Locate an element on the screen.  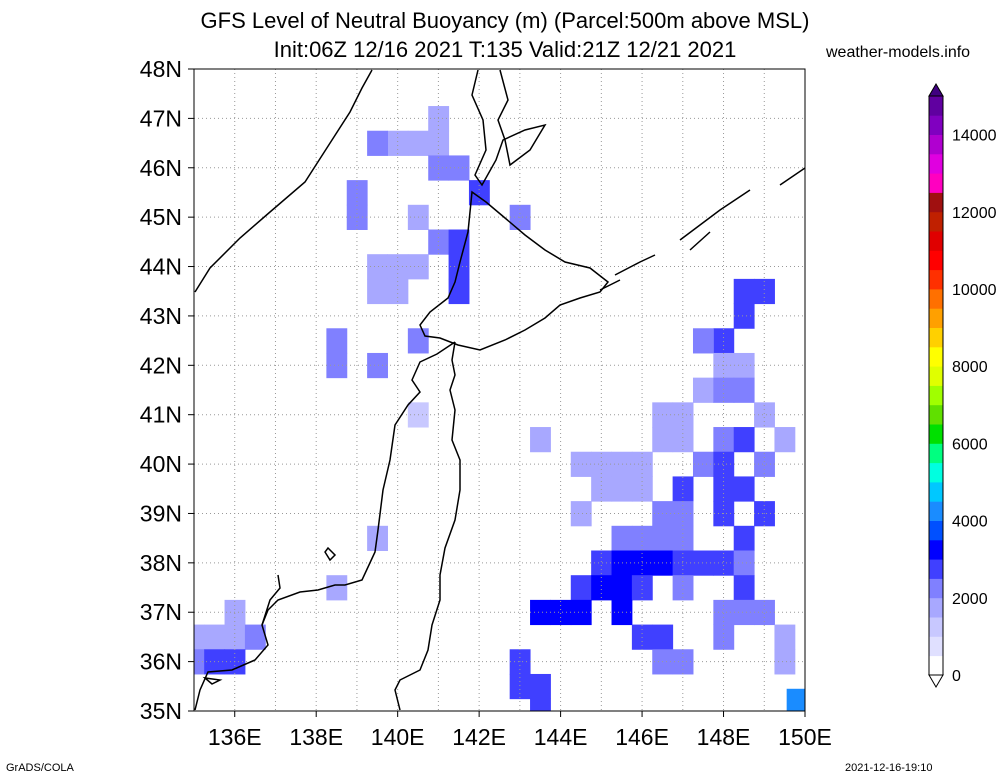
colorbar-label: 0 is located at coordinates (956, 676).